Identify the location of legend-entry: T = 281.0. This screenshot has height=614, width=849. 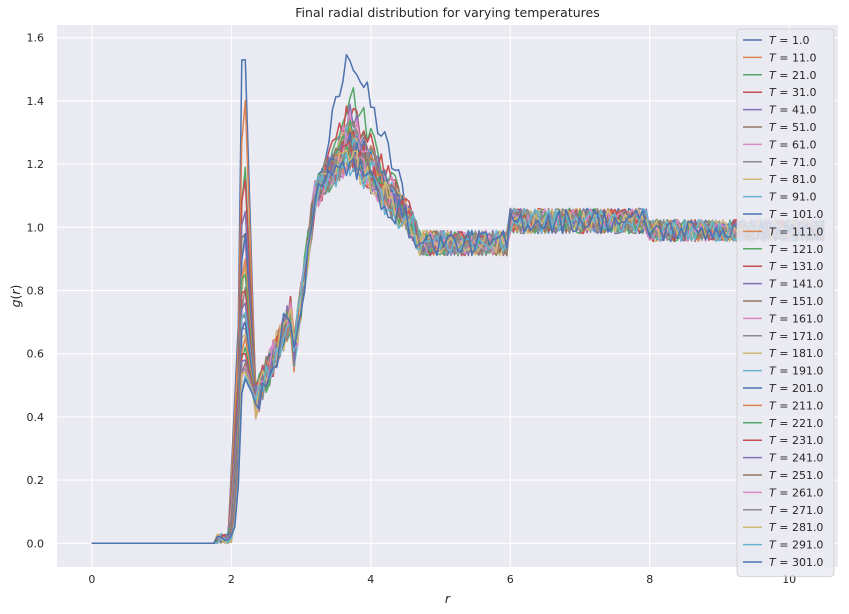
(796, 527).